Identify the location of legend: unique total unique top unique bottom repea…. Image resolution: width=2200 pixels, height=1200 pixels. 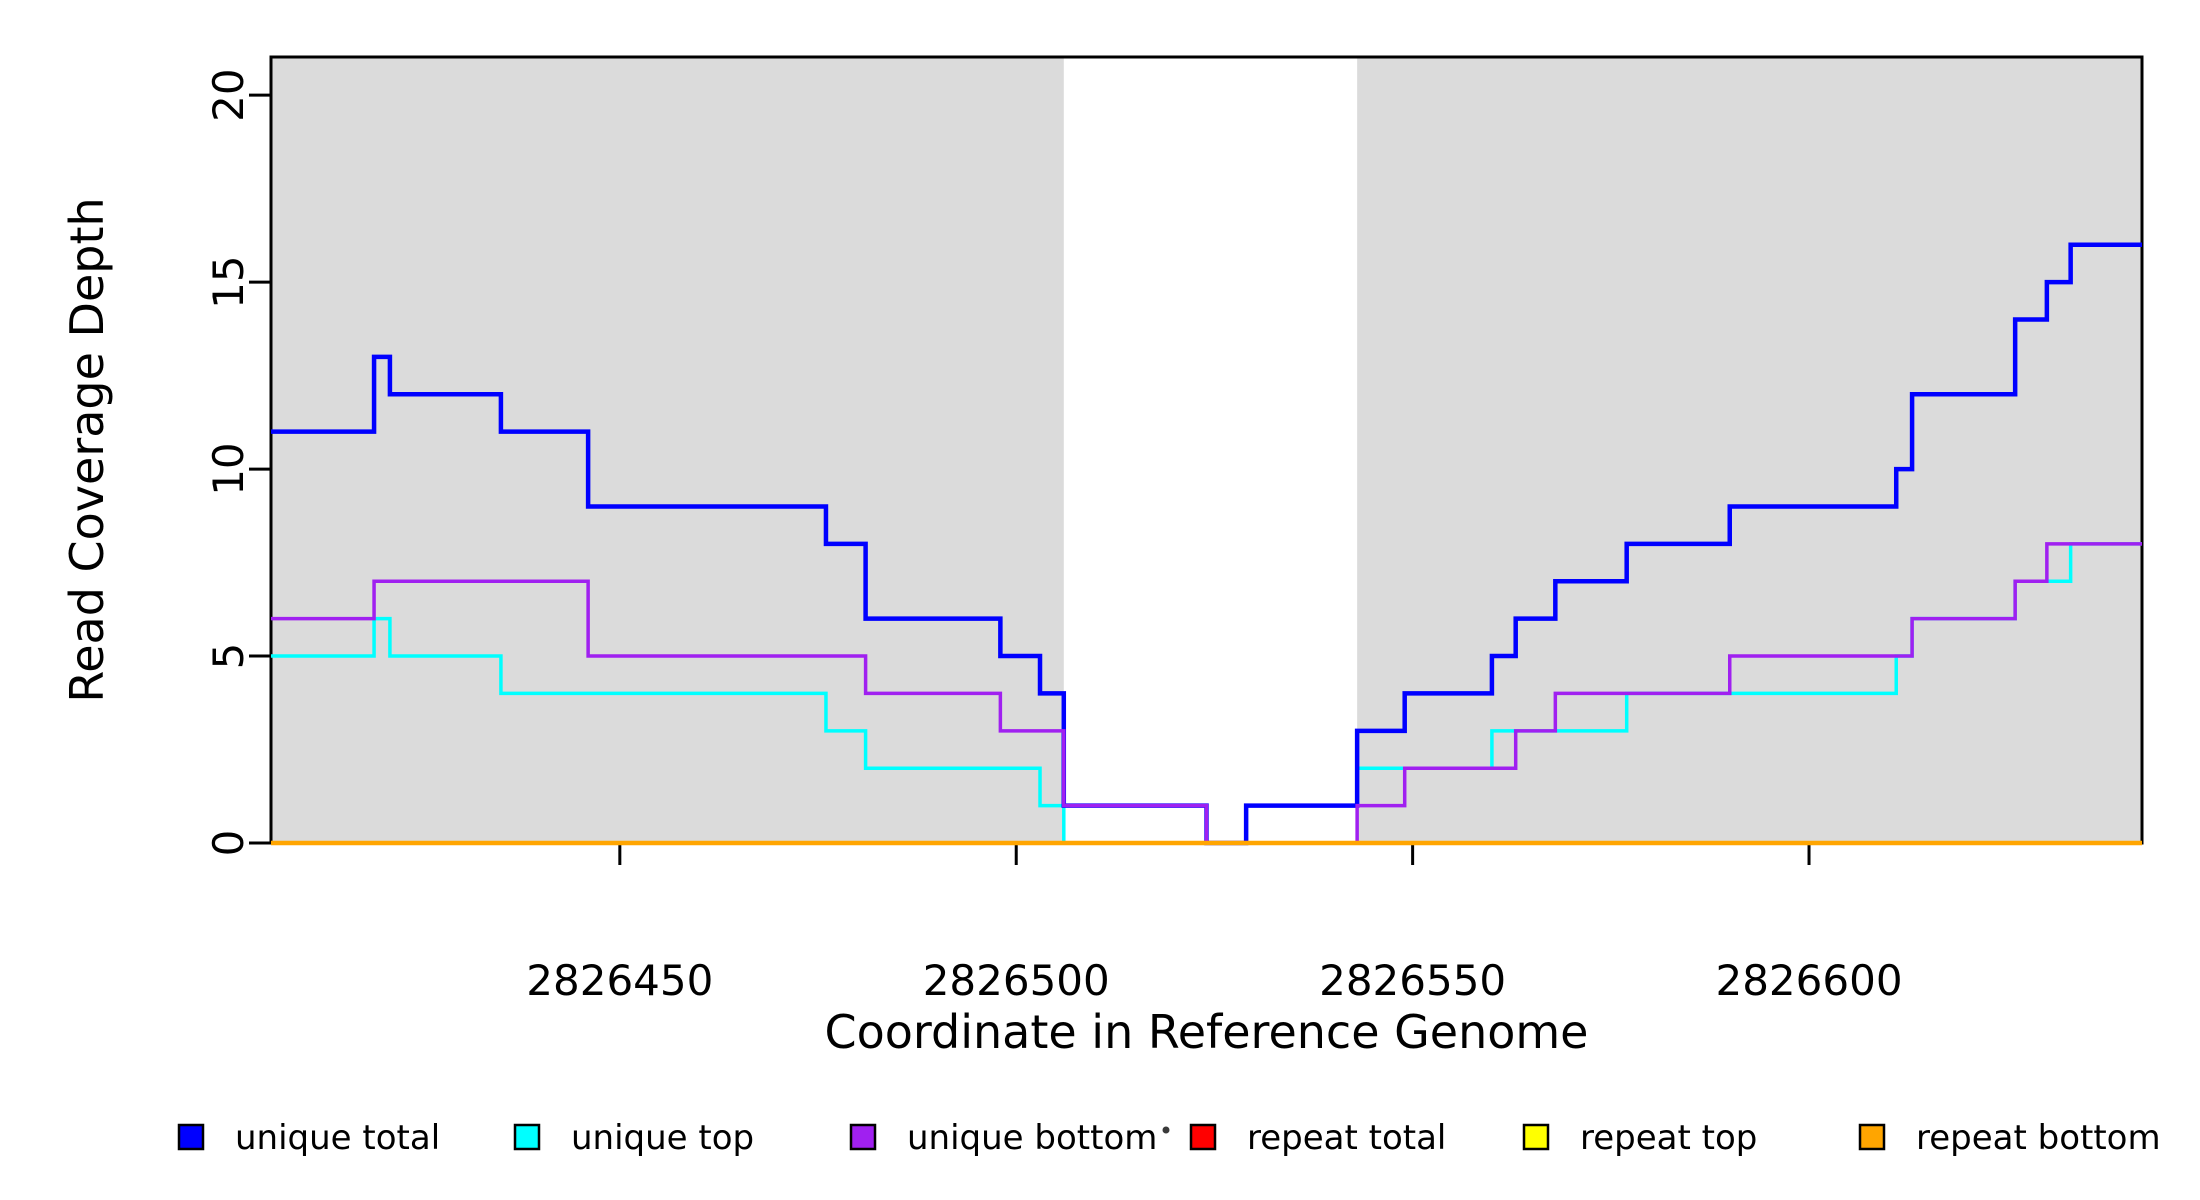
(1169, 1138).